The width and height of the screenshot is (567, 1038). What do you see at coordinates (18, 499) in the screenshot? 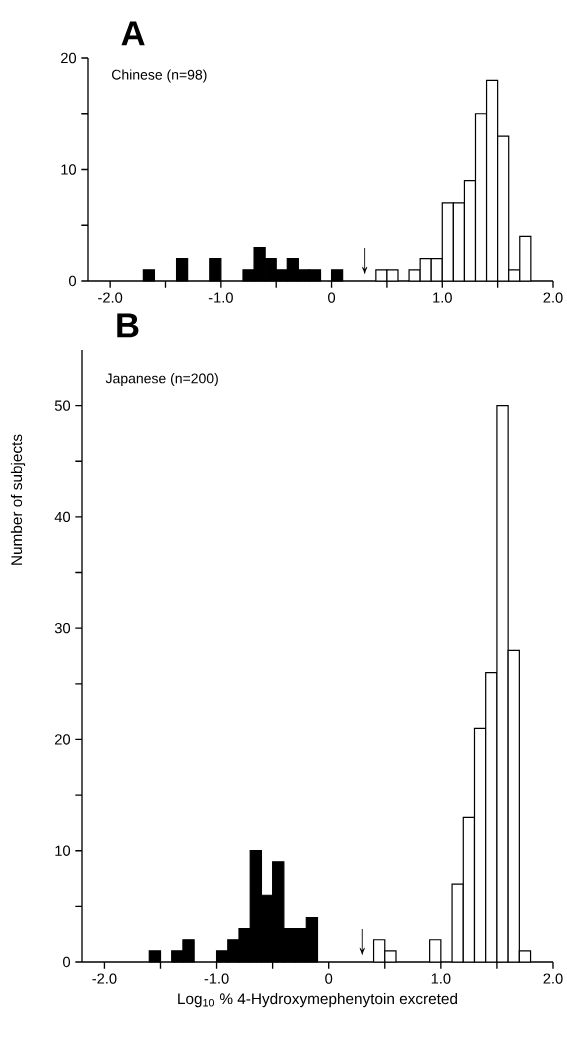
I see `y-axis-title: Number of subjects` at bounding box center [18, 499].